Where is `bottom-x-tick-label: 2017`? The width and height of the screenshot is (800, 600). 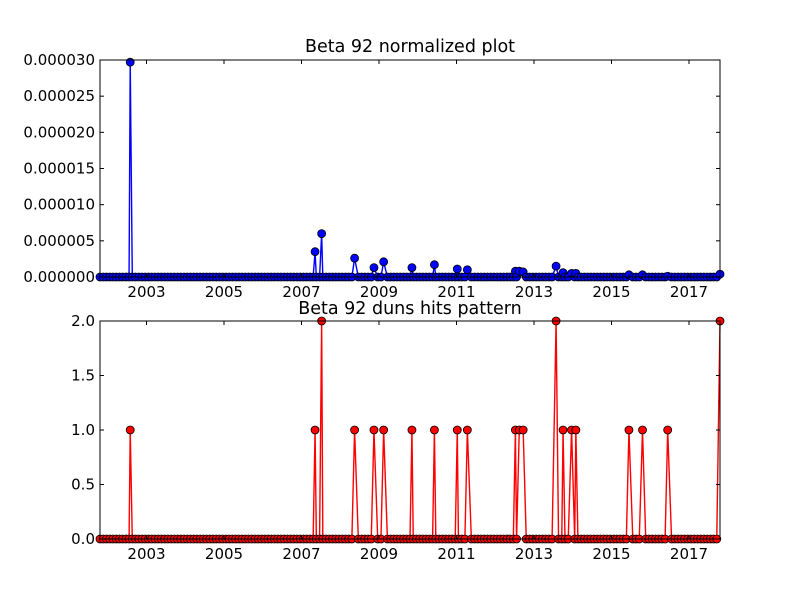 bottom-x-tick-label: 2017 is located at coordinates (689, 554).